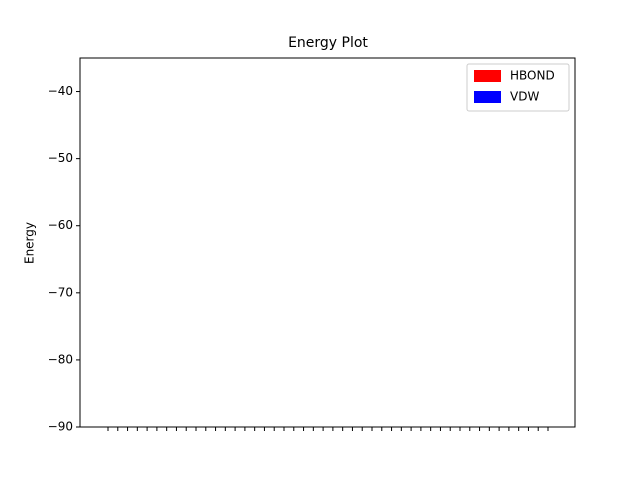 The image size is (640, 480). What do you see at coordinates (60, 158) in the screenshot?
I see `y-tick-label: −50` at bounding box center [60, 158].